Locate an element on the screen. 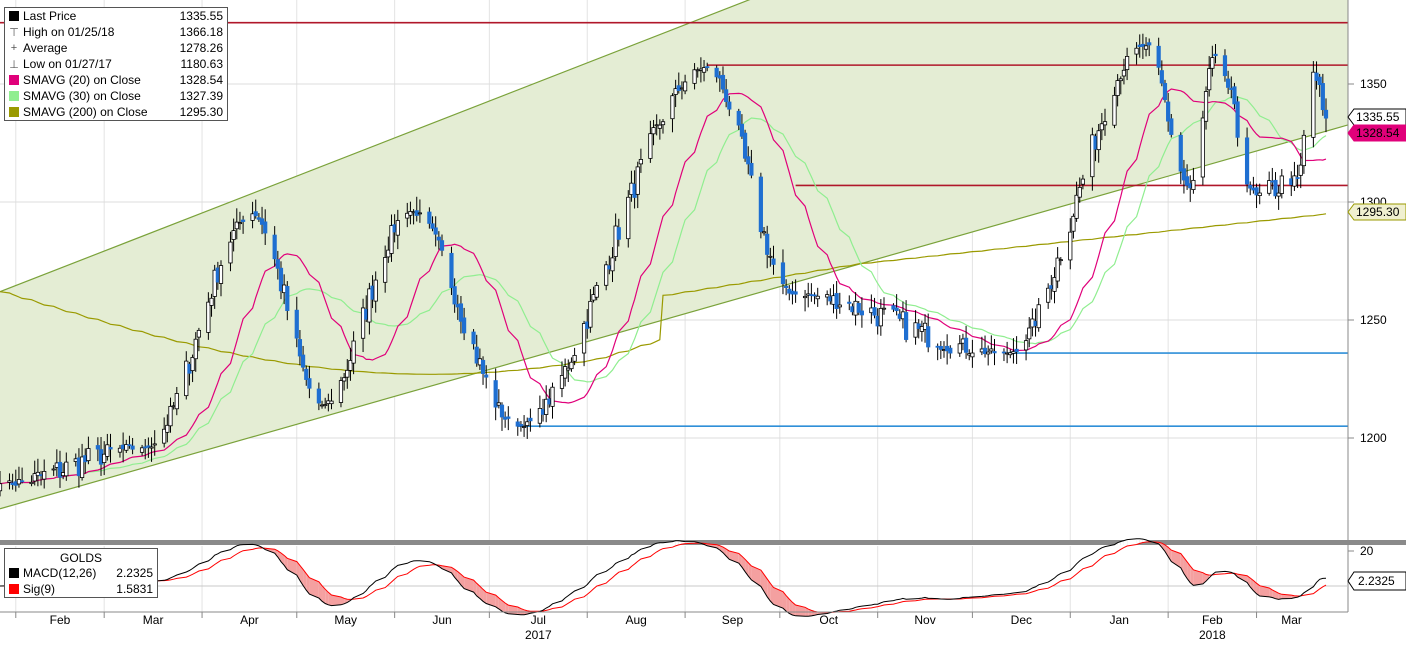  y-tick-label: 1250 is located at coordinates (1373, 320).